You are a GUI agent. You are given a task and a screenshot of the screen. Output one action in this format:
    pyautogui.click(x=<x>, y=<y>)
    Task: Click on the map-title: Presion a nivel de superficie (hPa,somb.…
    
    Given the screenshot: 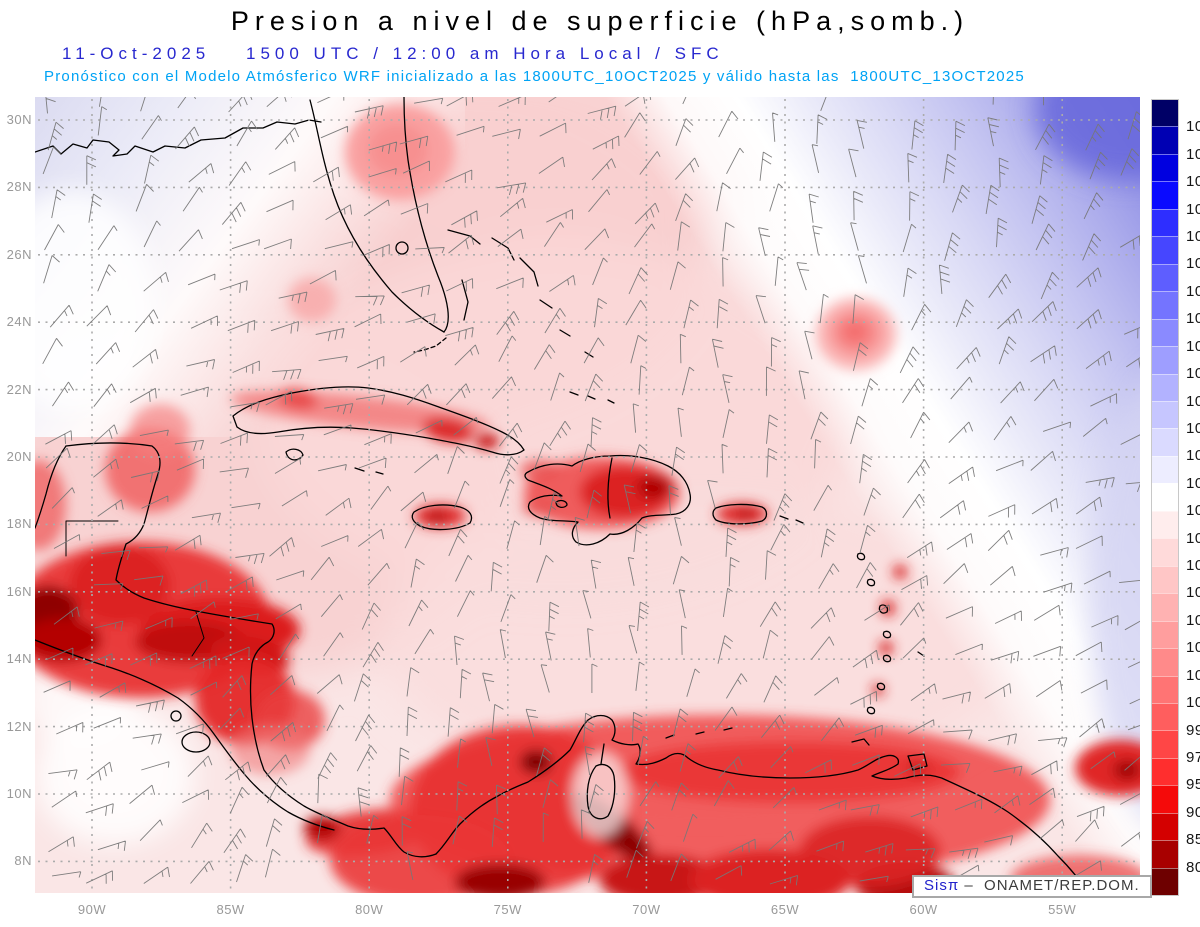 What is the action you would take?
    pyautogui.click(x=600, y=21)
    